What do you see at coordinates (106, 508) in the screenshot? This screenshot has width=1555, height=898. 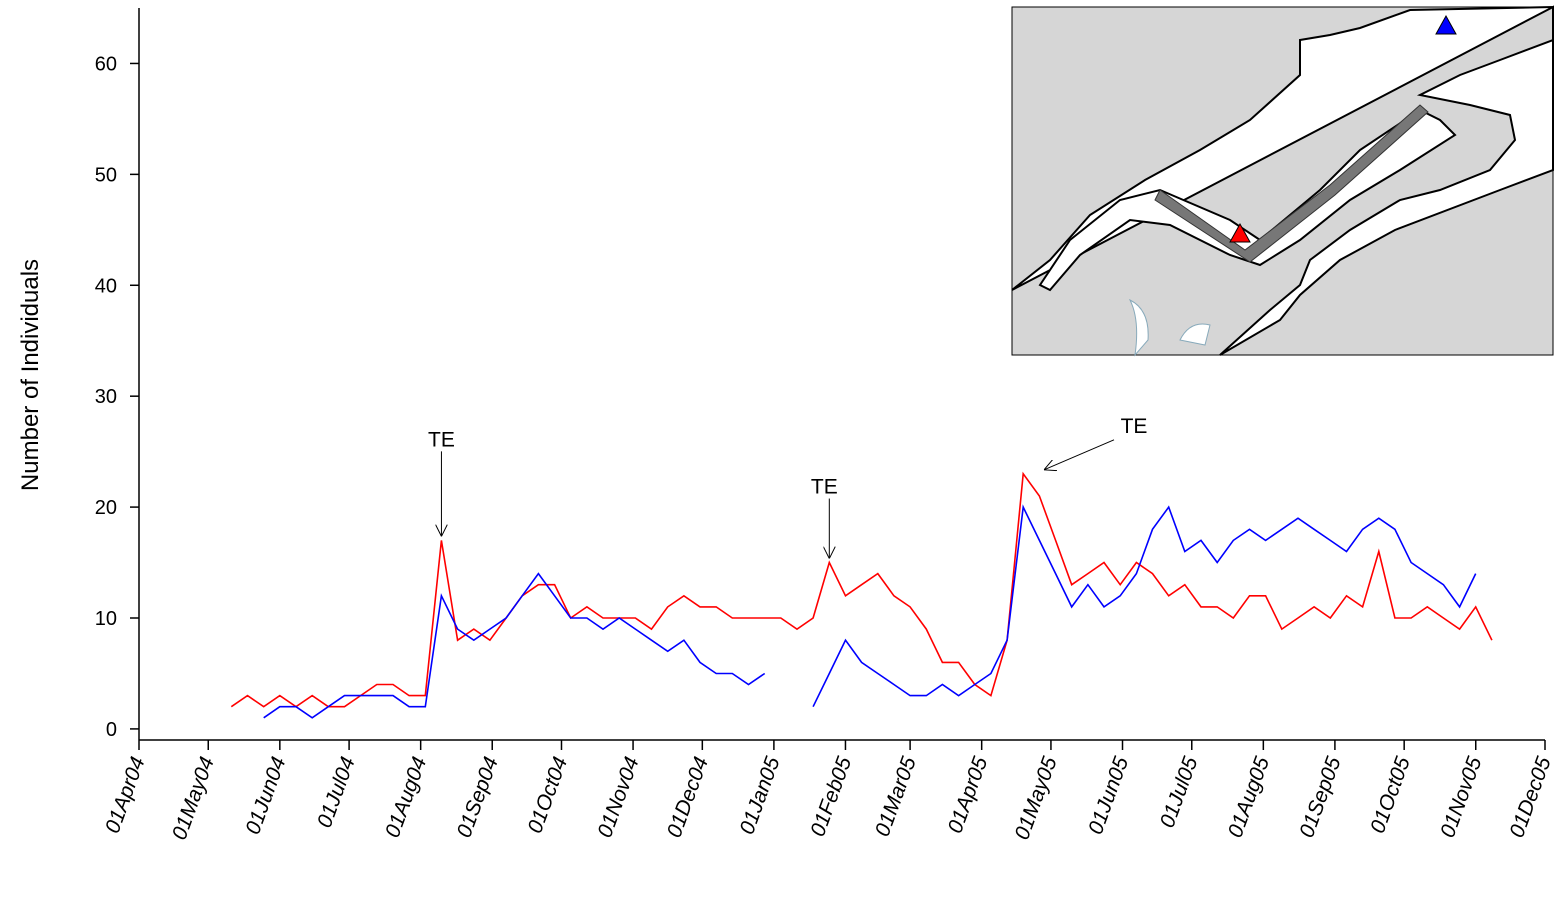 I see `y-tick-label: 20` at bounding box center [106, 508].